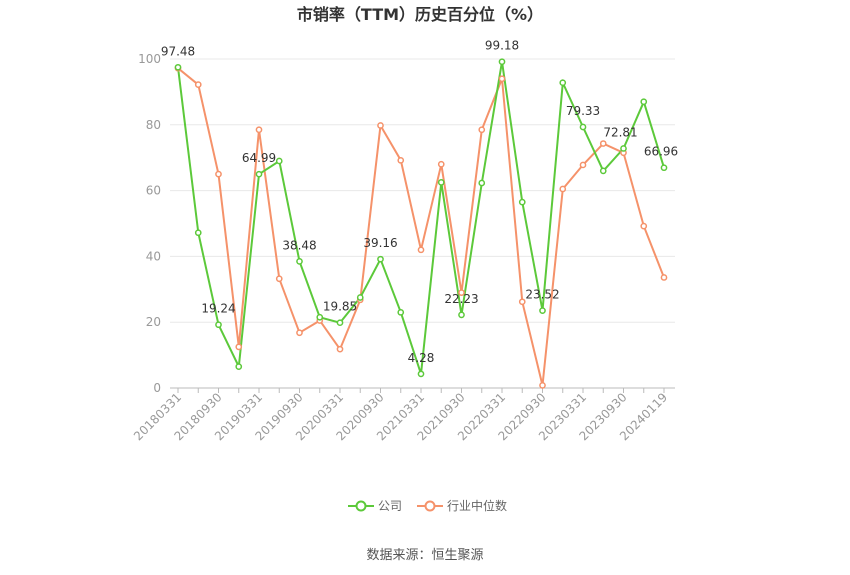 This screenshot has width=850, height=575. What do you see at coordinates (178, 51) in the screenshot?
I see `data-label: 97.48` at bounding box center [178, 51].